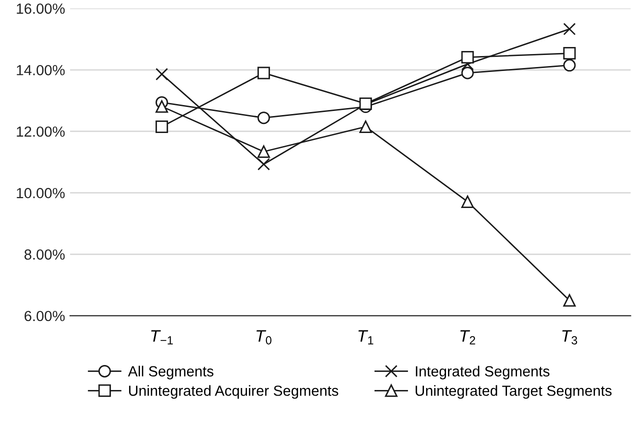 This screenshot has height=421, width=637. Describe the element at coordinates (366, 337) in the screenshot. I see `x-tick-label: T$_{1}$` at that location.